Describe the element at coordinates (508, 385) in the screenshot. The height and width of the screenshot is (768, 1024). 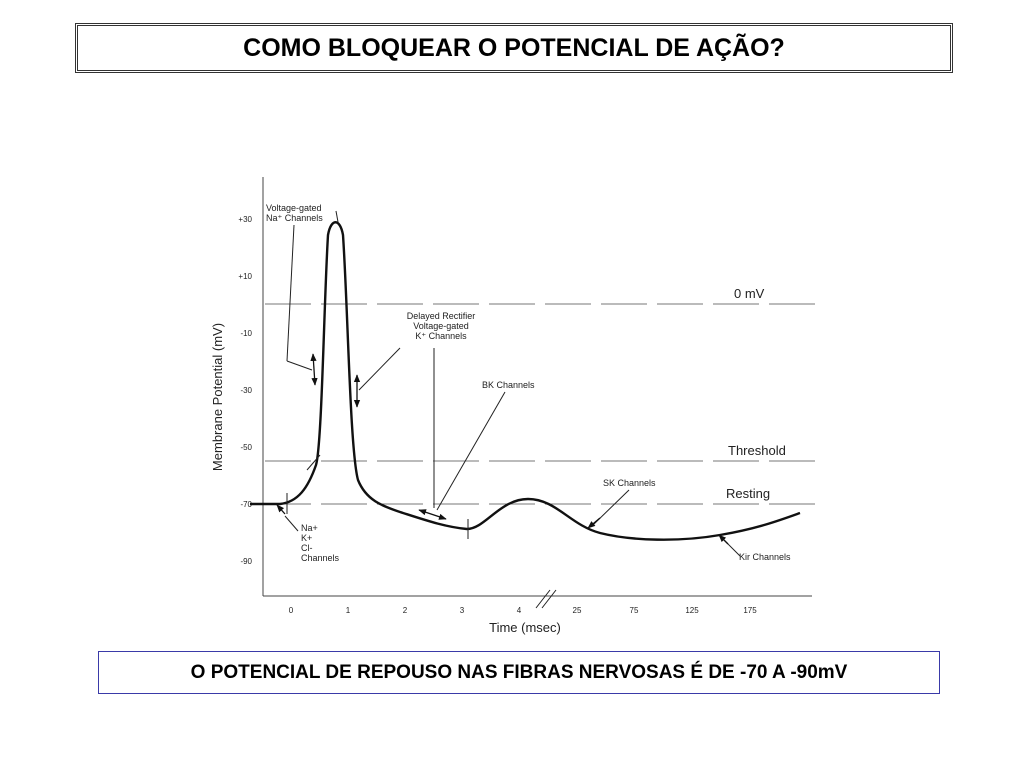
I see `annotation-text: BK Channels` at that location.